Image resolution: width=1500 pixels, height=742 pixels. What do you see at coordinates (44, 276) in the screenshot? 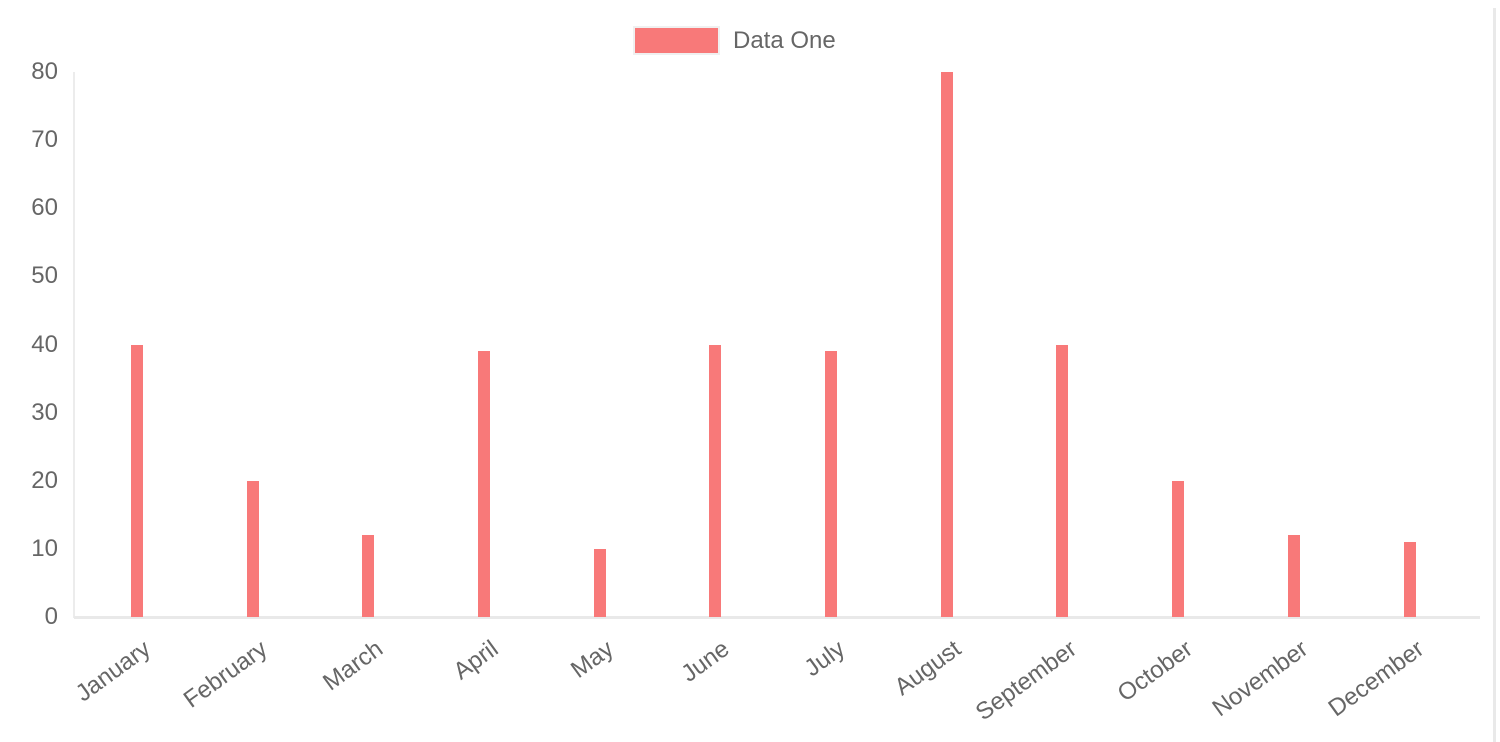
I see `y-tick-label-50: 50` at bounding box center [44, 276].